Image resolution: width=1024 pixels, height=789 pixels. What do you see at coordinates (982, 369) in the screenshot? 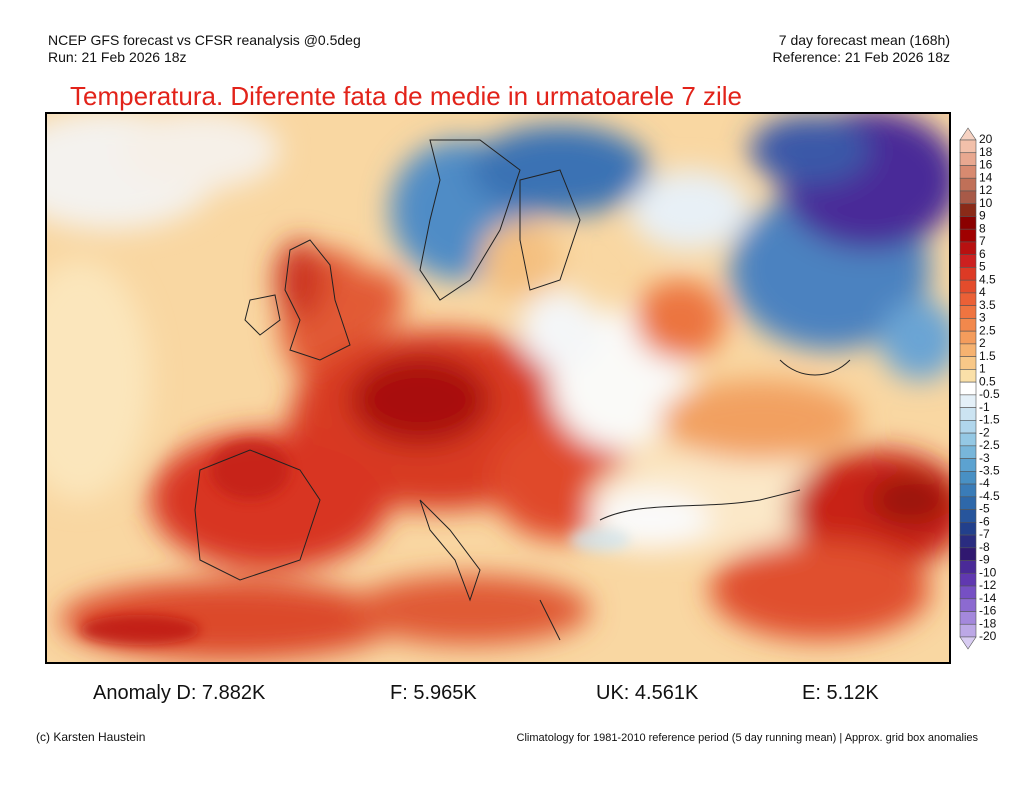
I see `colorbar-label: 1` at bounding box center [982, 369].